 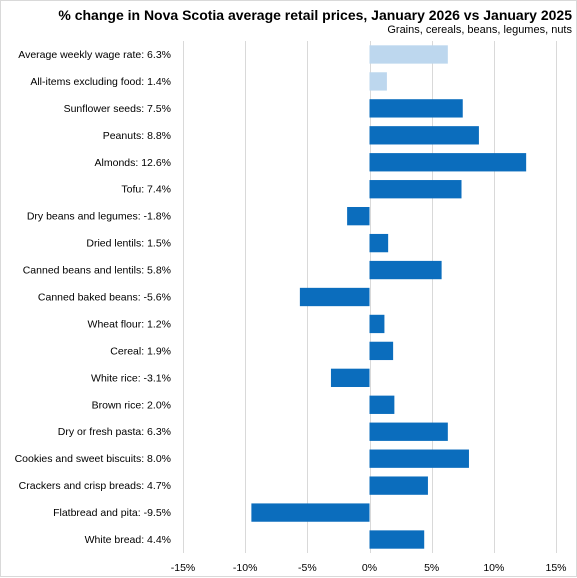 What do you see at coordinates (117, 109) in the screenshot?
I see `category-label: Sunflower seeds: 7.5%` at bounding box center [117, 109].